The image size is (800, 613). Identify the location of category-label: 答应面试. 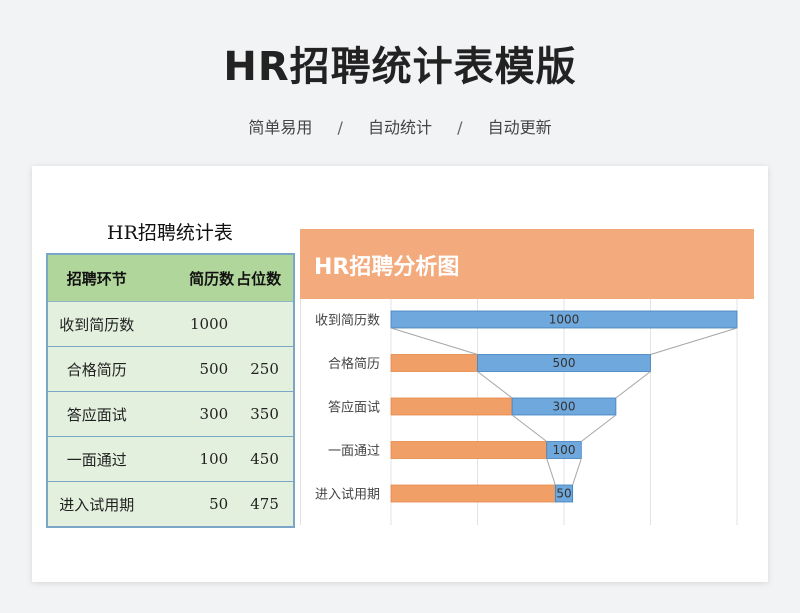
(354, 408).